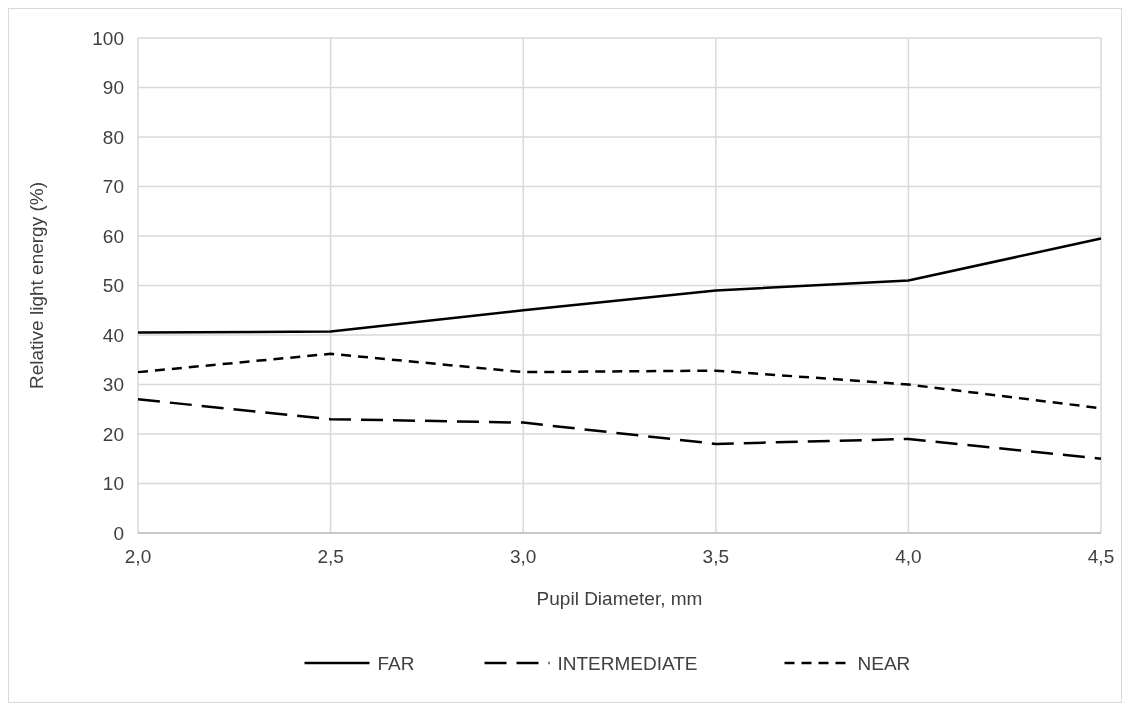 This screenshot has width=1130, height=711. What do you see at coordinates (113, 137) in the screenshot?
I see `y-tick-label: 80` at bounding box center [113, 137].